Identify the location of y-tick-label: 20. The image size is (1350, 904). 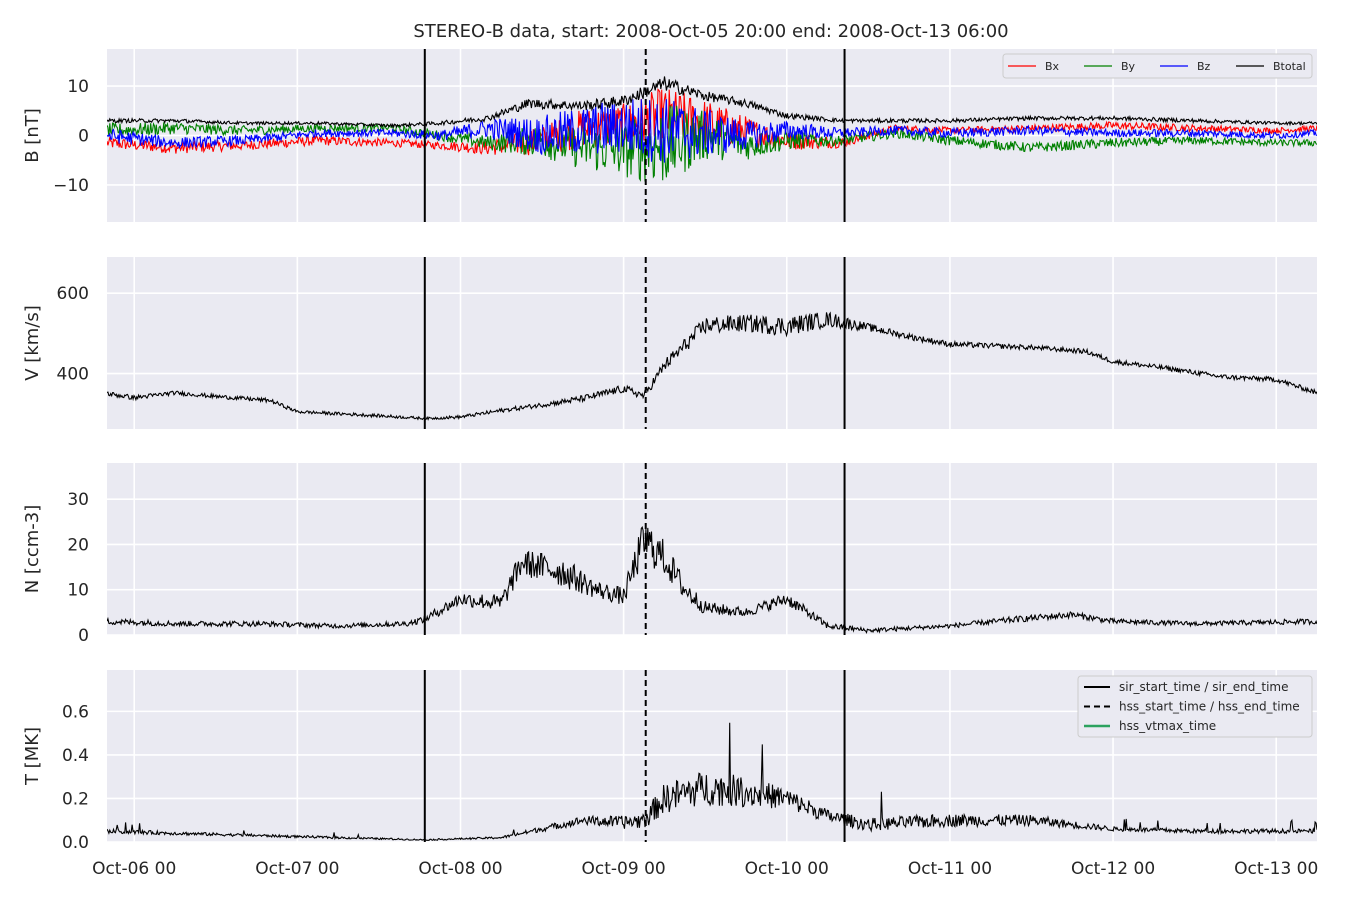
(78, 545).